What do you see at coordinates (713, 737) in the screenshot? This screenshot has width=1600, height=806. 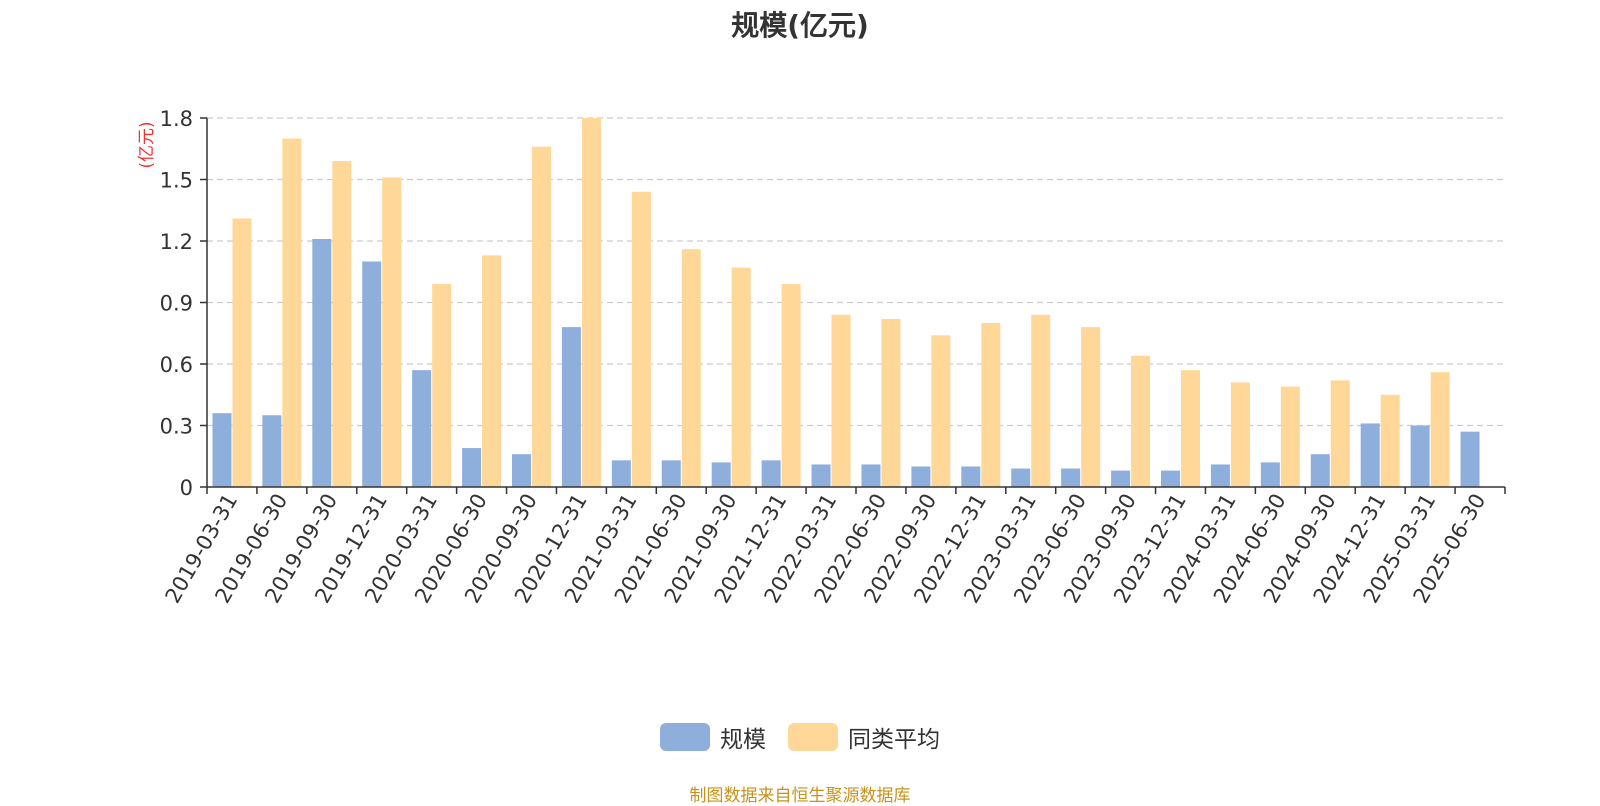 I see `legend-item-scale: 规模` at bounding box center [713, 737].